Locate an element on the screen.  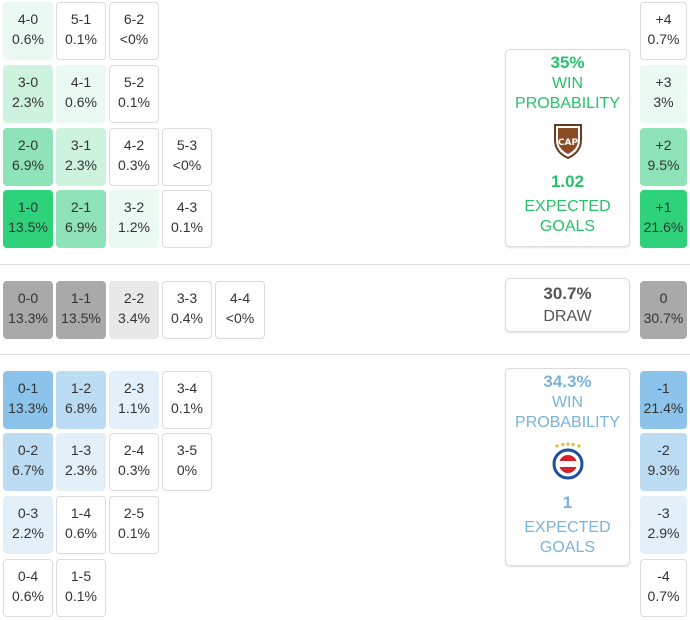
scoreline-cell: 4-3 0.1% is located at coordinates (187, 219).